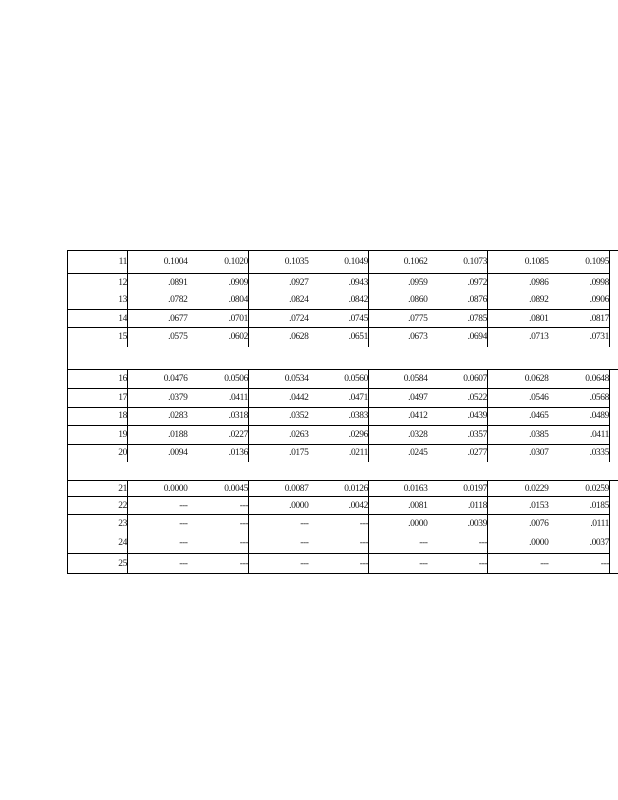  I want to click on row-label: 11, so click(97, 262).